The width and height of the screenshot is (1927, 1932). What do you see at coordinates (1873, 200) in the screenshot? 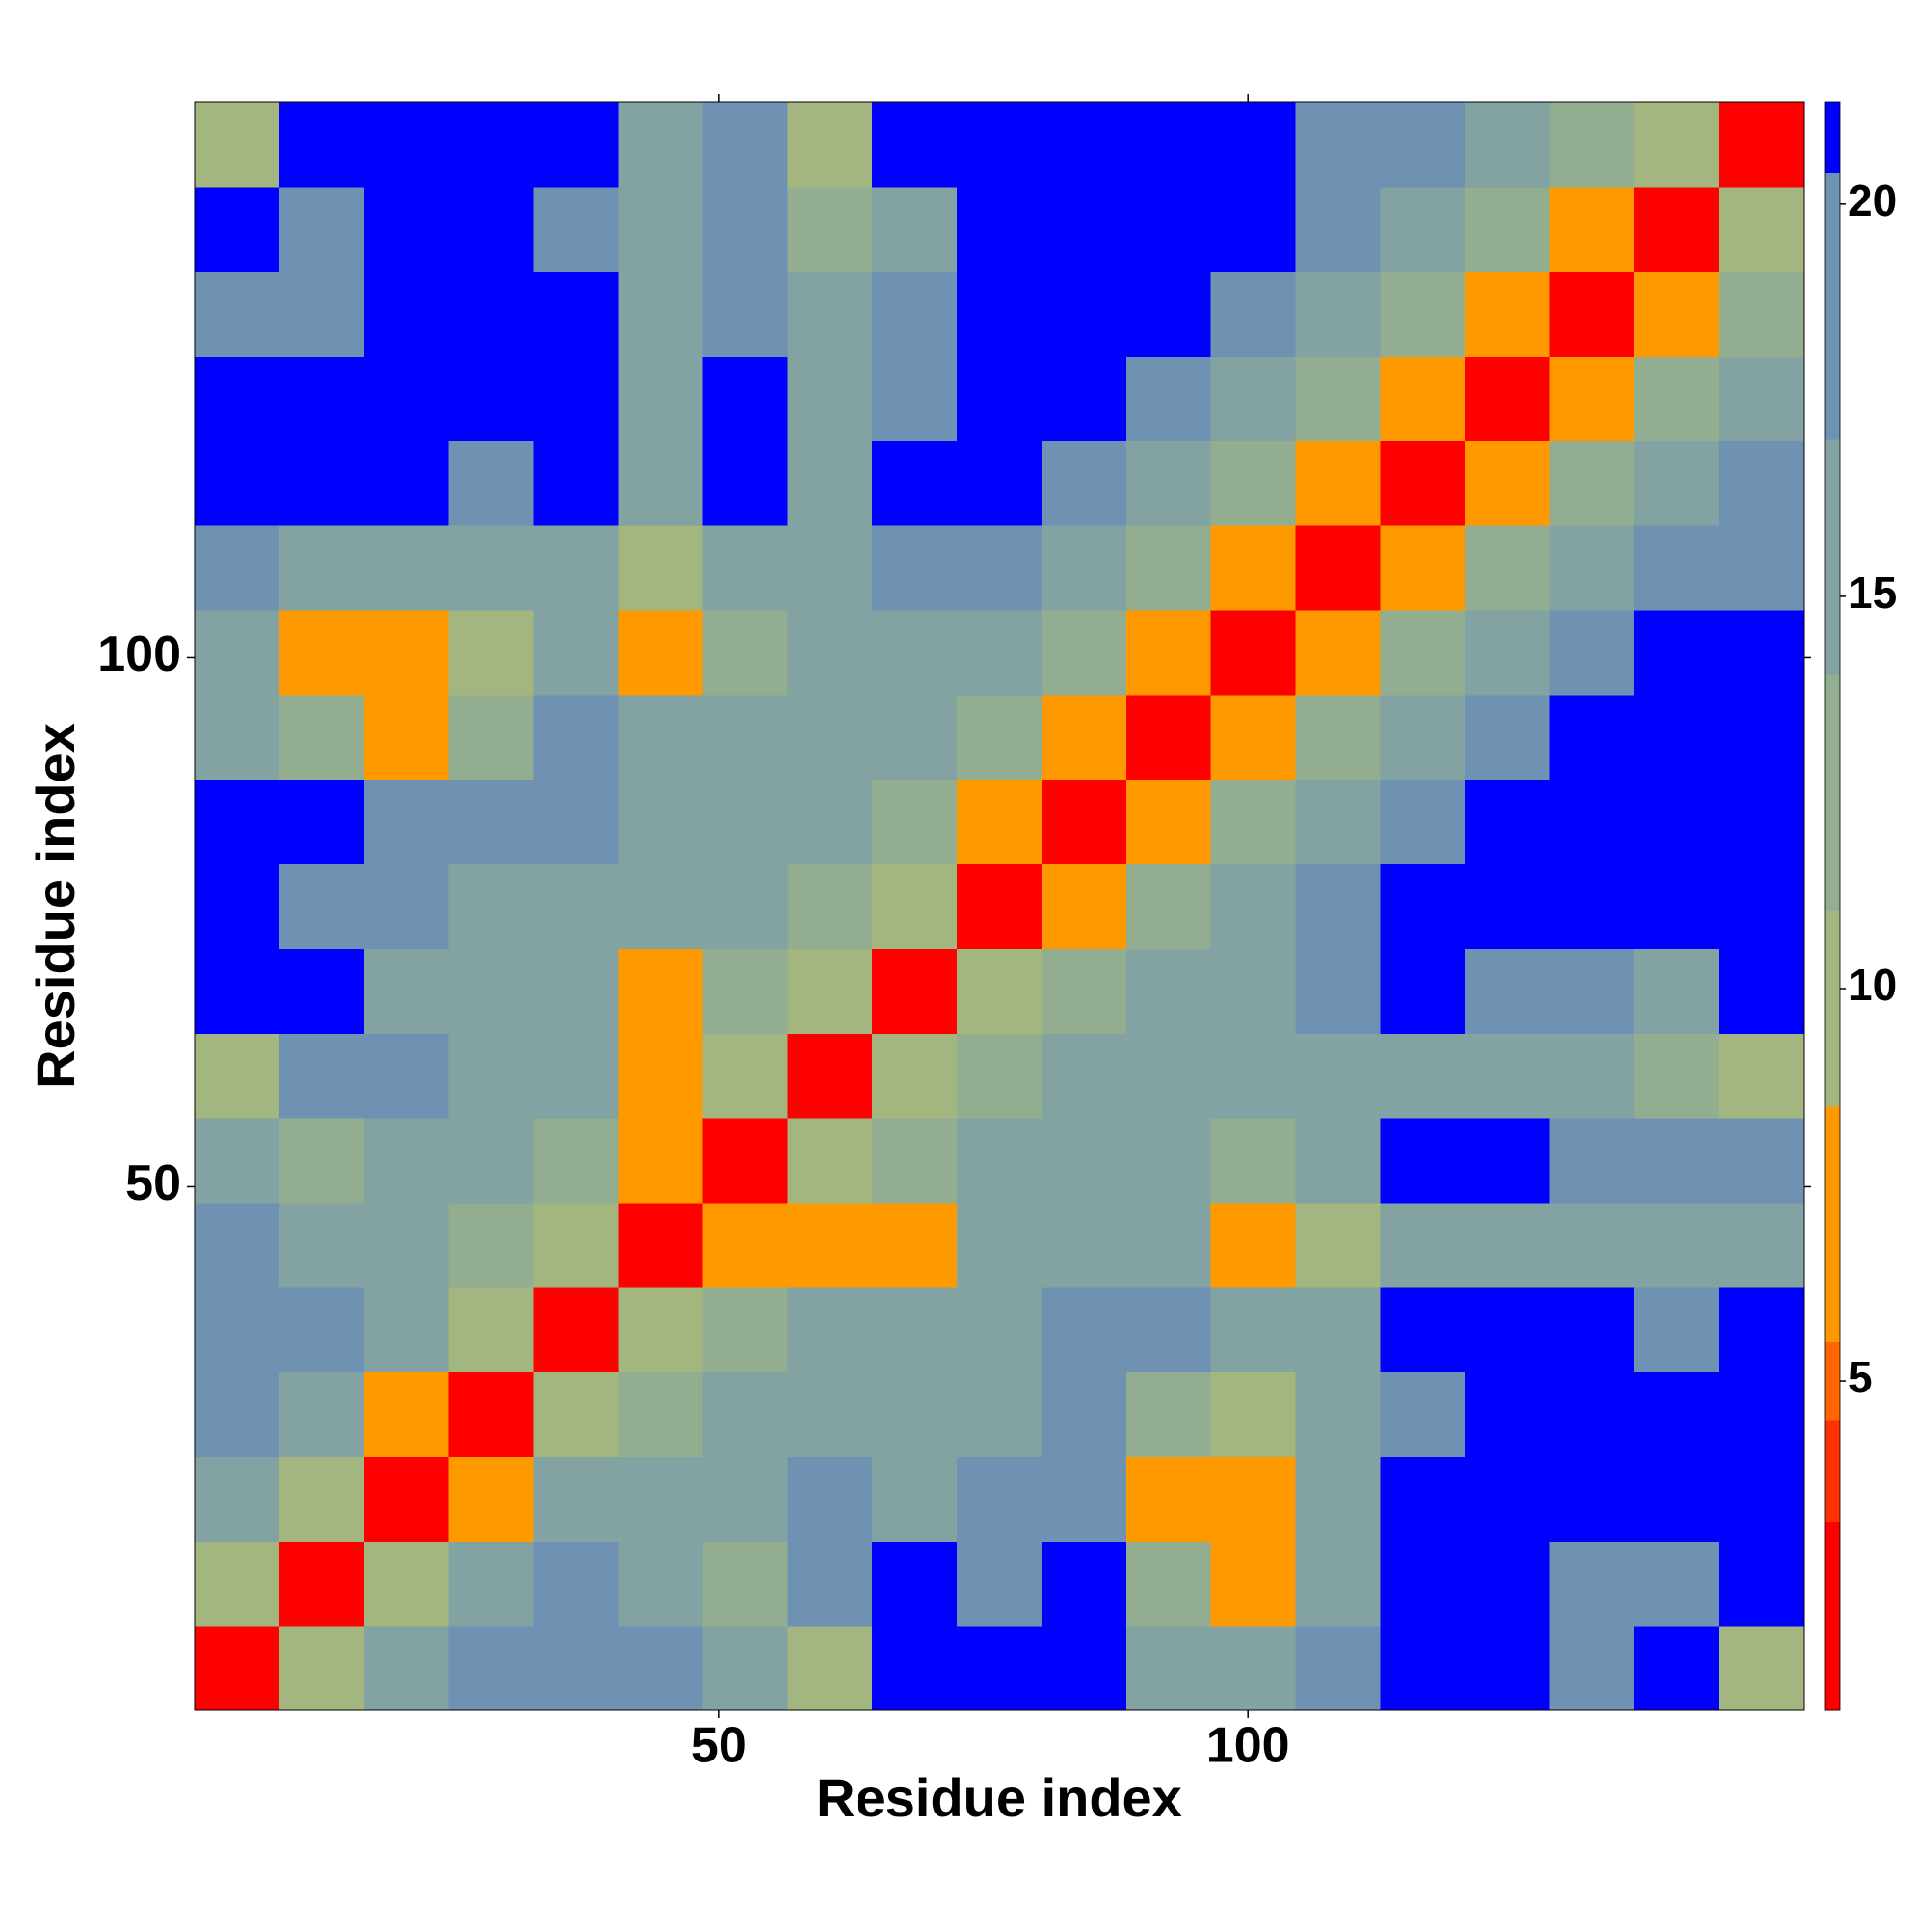
I see `colorbar-tick-label: 20` at bounding box center [1873, 200].